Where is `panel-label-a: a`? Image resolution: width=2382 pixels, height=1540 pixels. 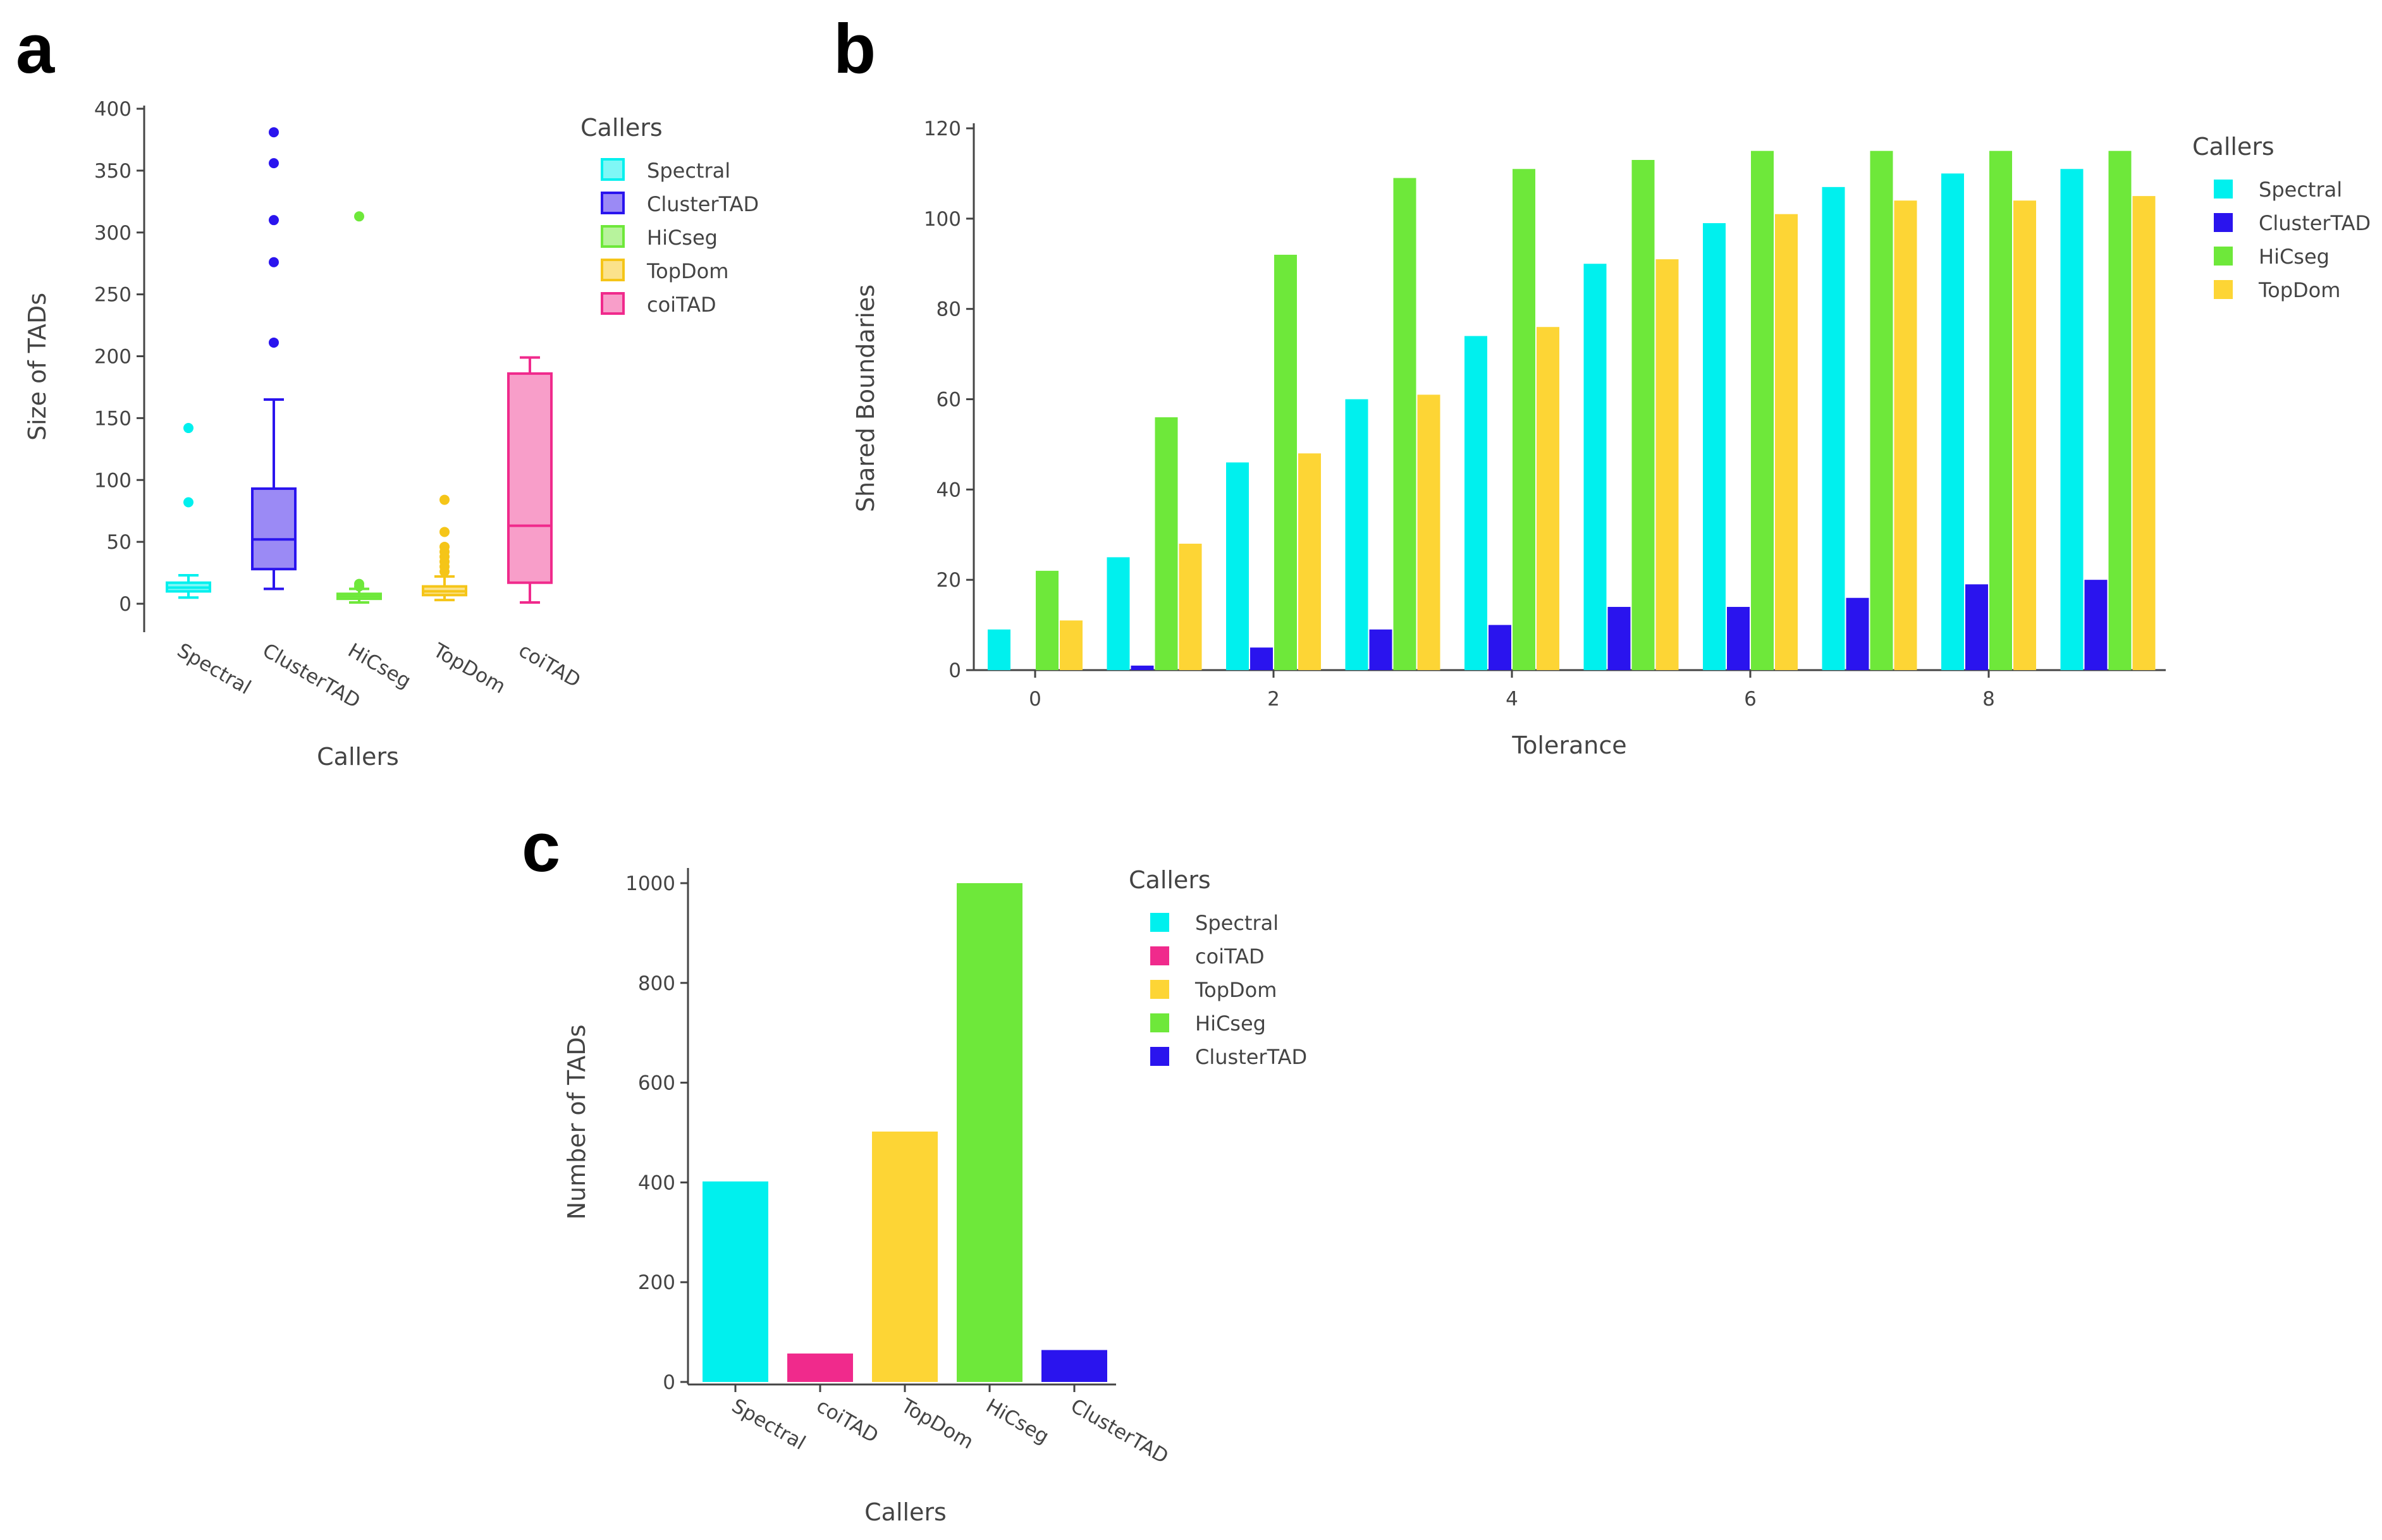
panel-label-a: a is located at coordinates (35, 49).